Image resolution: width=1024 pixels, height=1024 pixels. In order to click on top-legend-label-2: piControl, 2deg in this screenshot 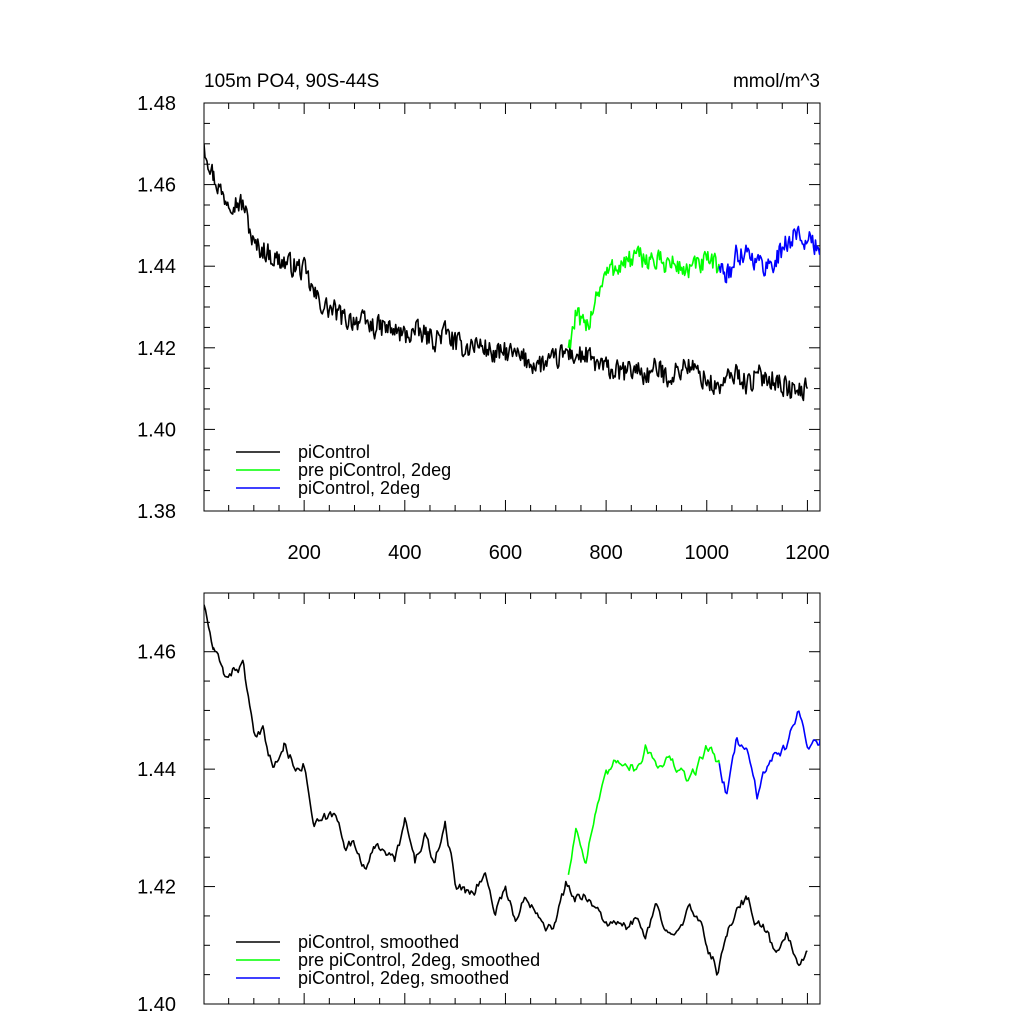, I will do `click(359, 488)`.